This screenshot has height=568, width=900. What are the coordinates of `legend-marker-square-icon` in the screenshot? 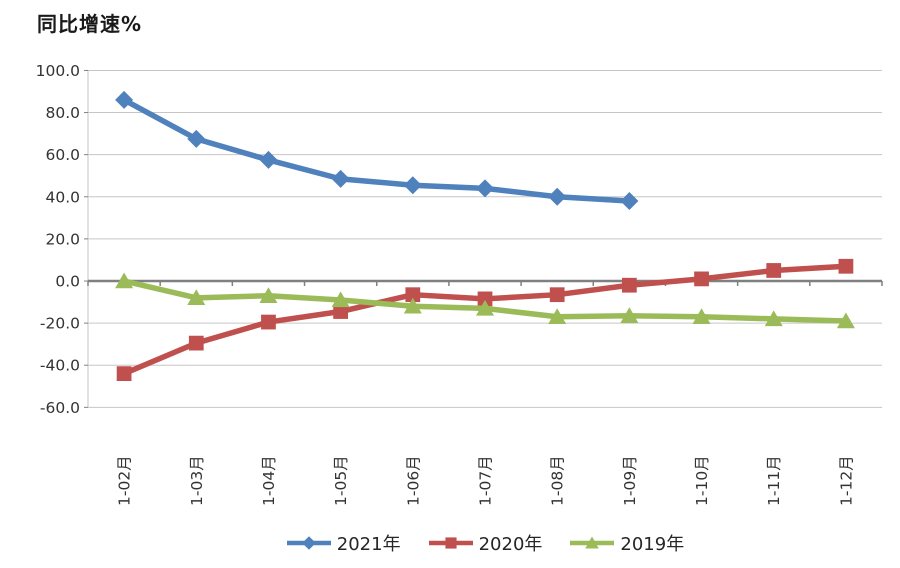 It's located at (450, 543).